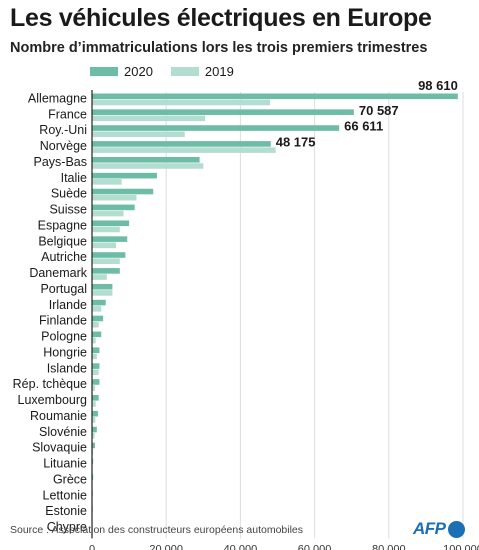 The image size is (479, 550). Describe the element at coordinates (66, 511) in the screenshot. I see `category-label: Estonie` at that location.